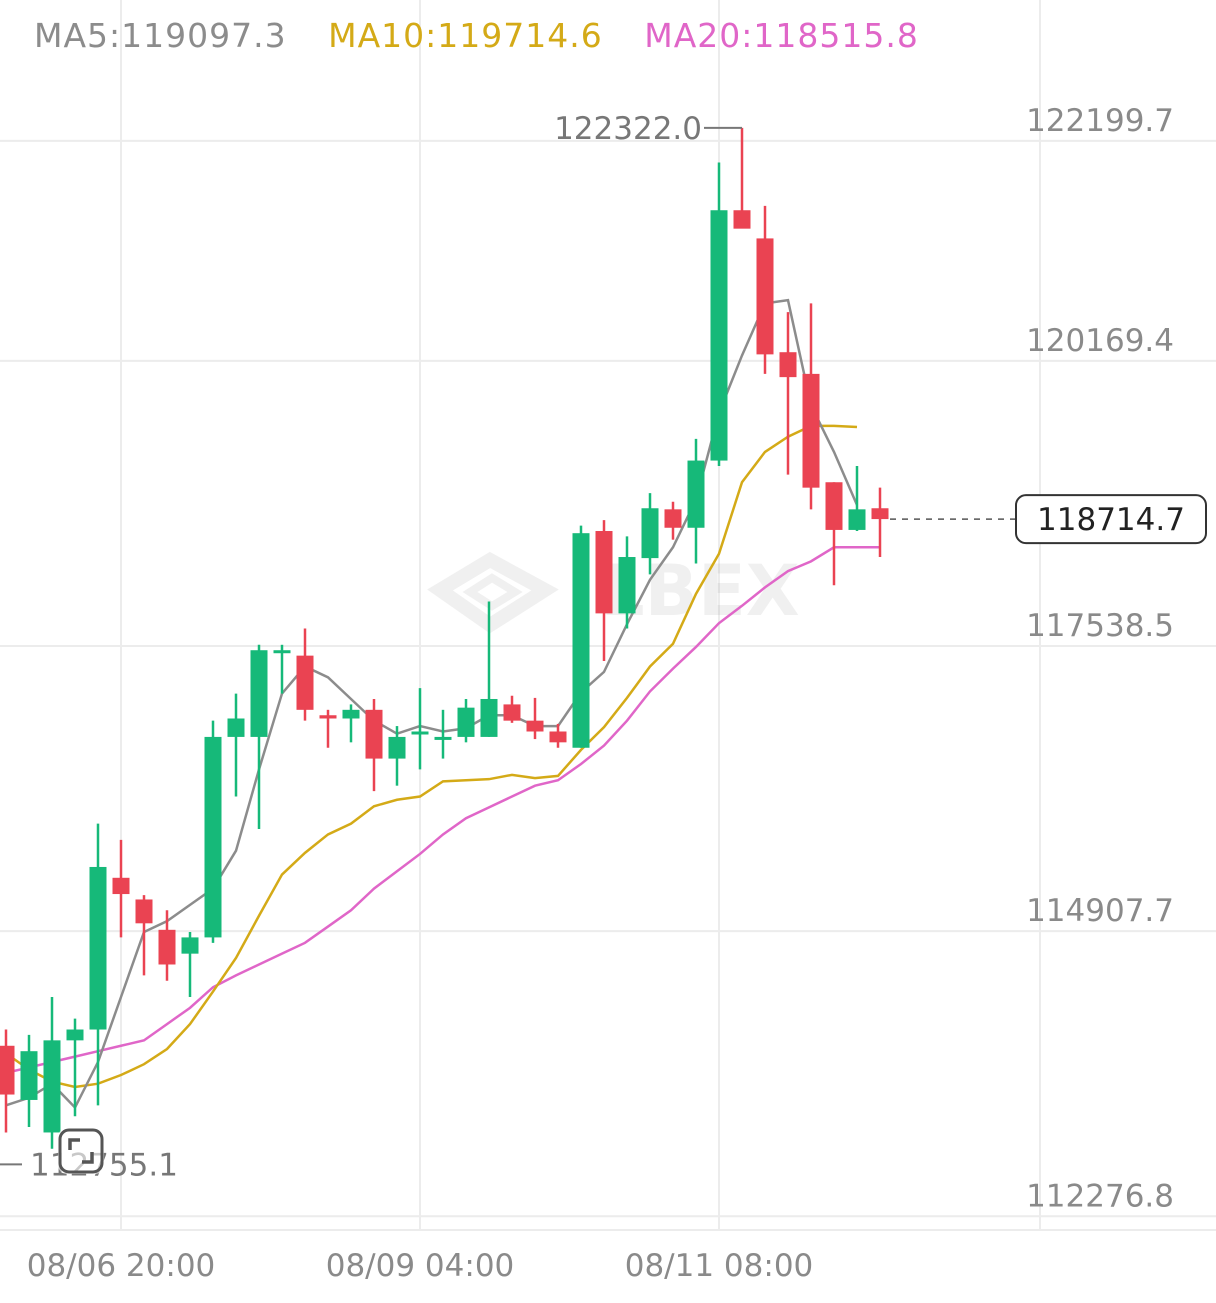 The height and width of the screenshot is (1303, 1216). I want to click on x-tick-label: 08/09 04:00, so click(420, 1266).